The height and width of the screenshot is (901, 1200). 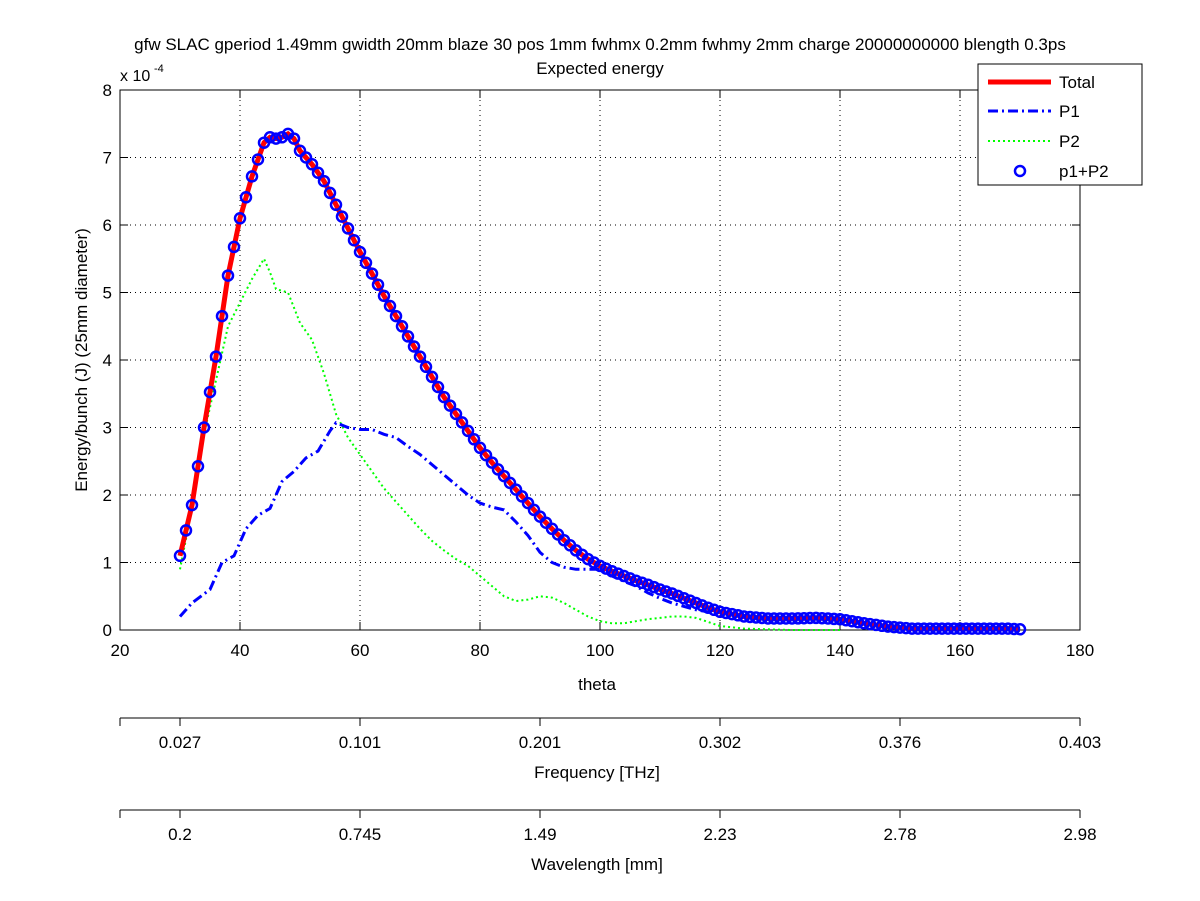 I want to click on x-axis-label: theta, so click(x=597, y=684).